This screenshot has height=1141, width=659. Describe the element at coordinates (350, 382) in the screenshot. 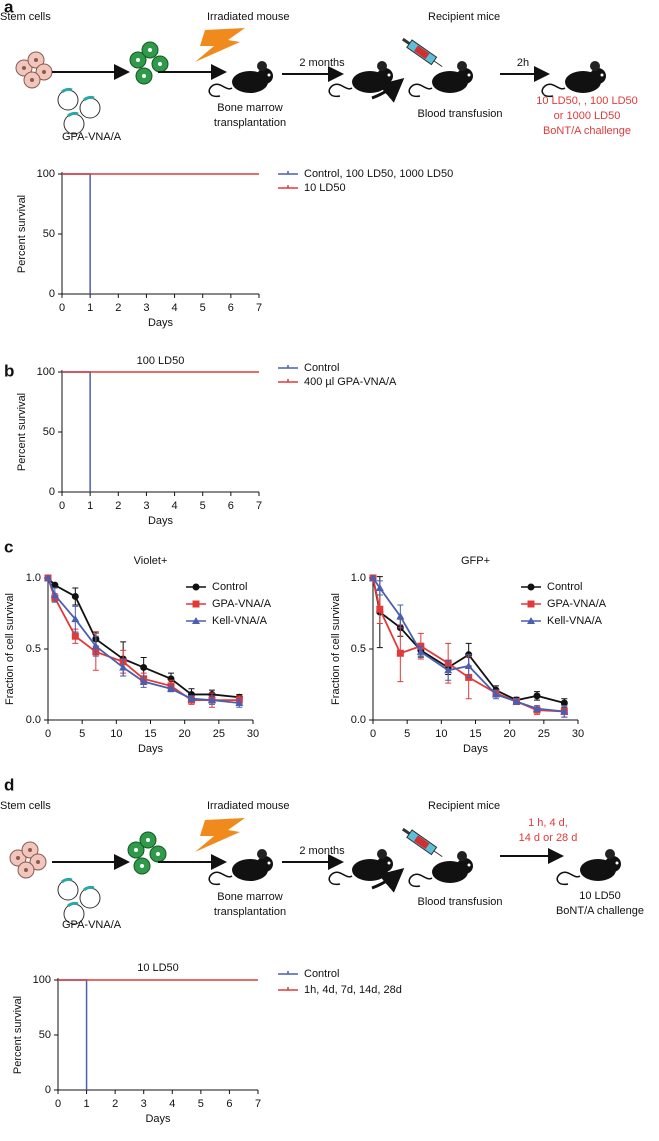

I see `legend-label: 400 µl GPA-VNA/A` at that location.